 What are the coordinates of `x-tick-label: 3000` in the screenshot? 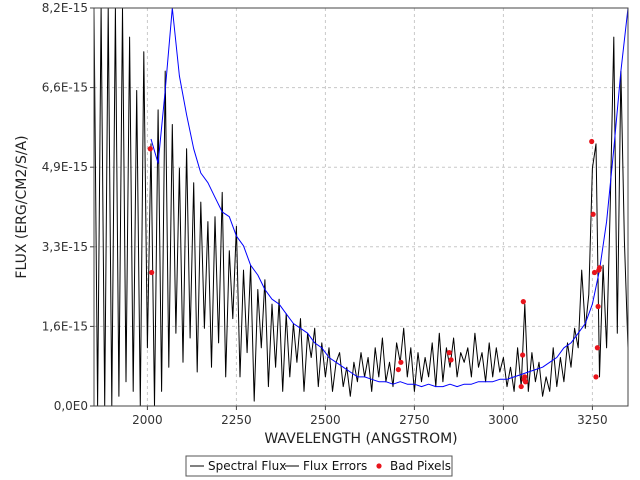 It's located at (503, 420).